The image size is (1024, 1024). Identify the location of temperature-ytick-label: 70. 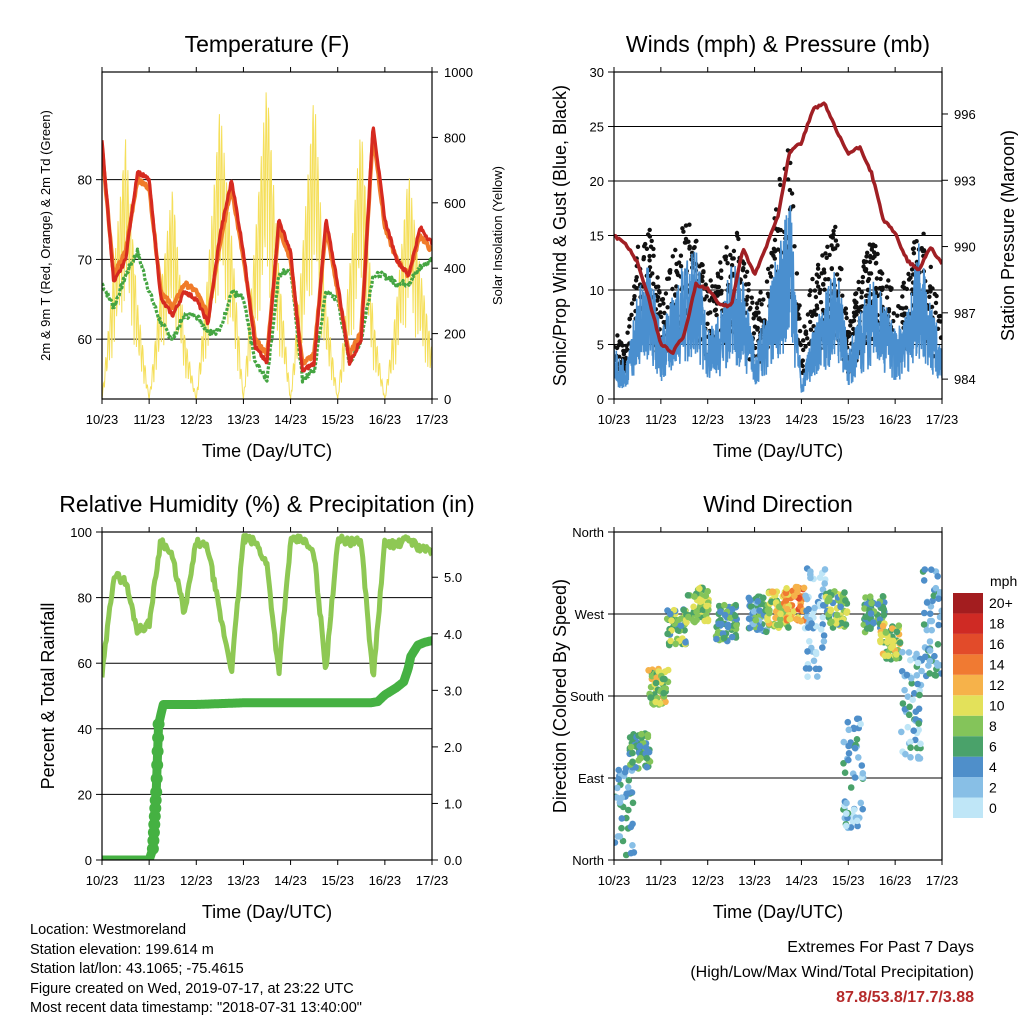
(85, 259).